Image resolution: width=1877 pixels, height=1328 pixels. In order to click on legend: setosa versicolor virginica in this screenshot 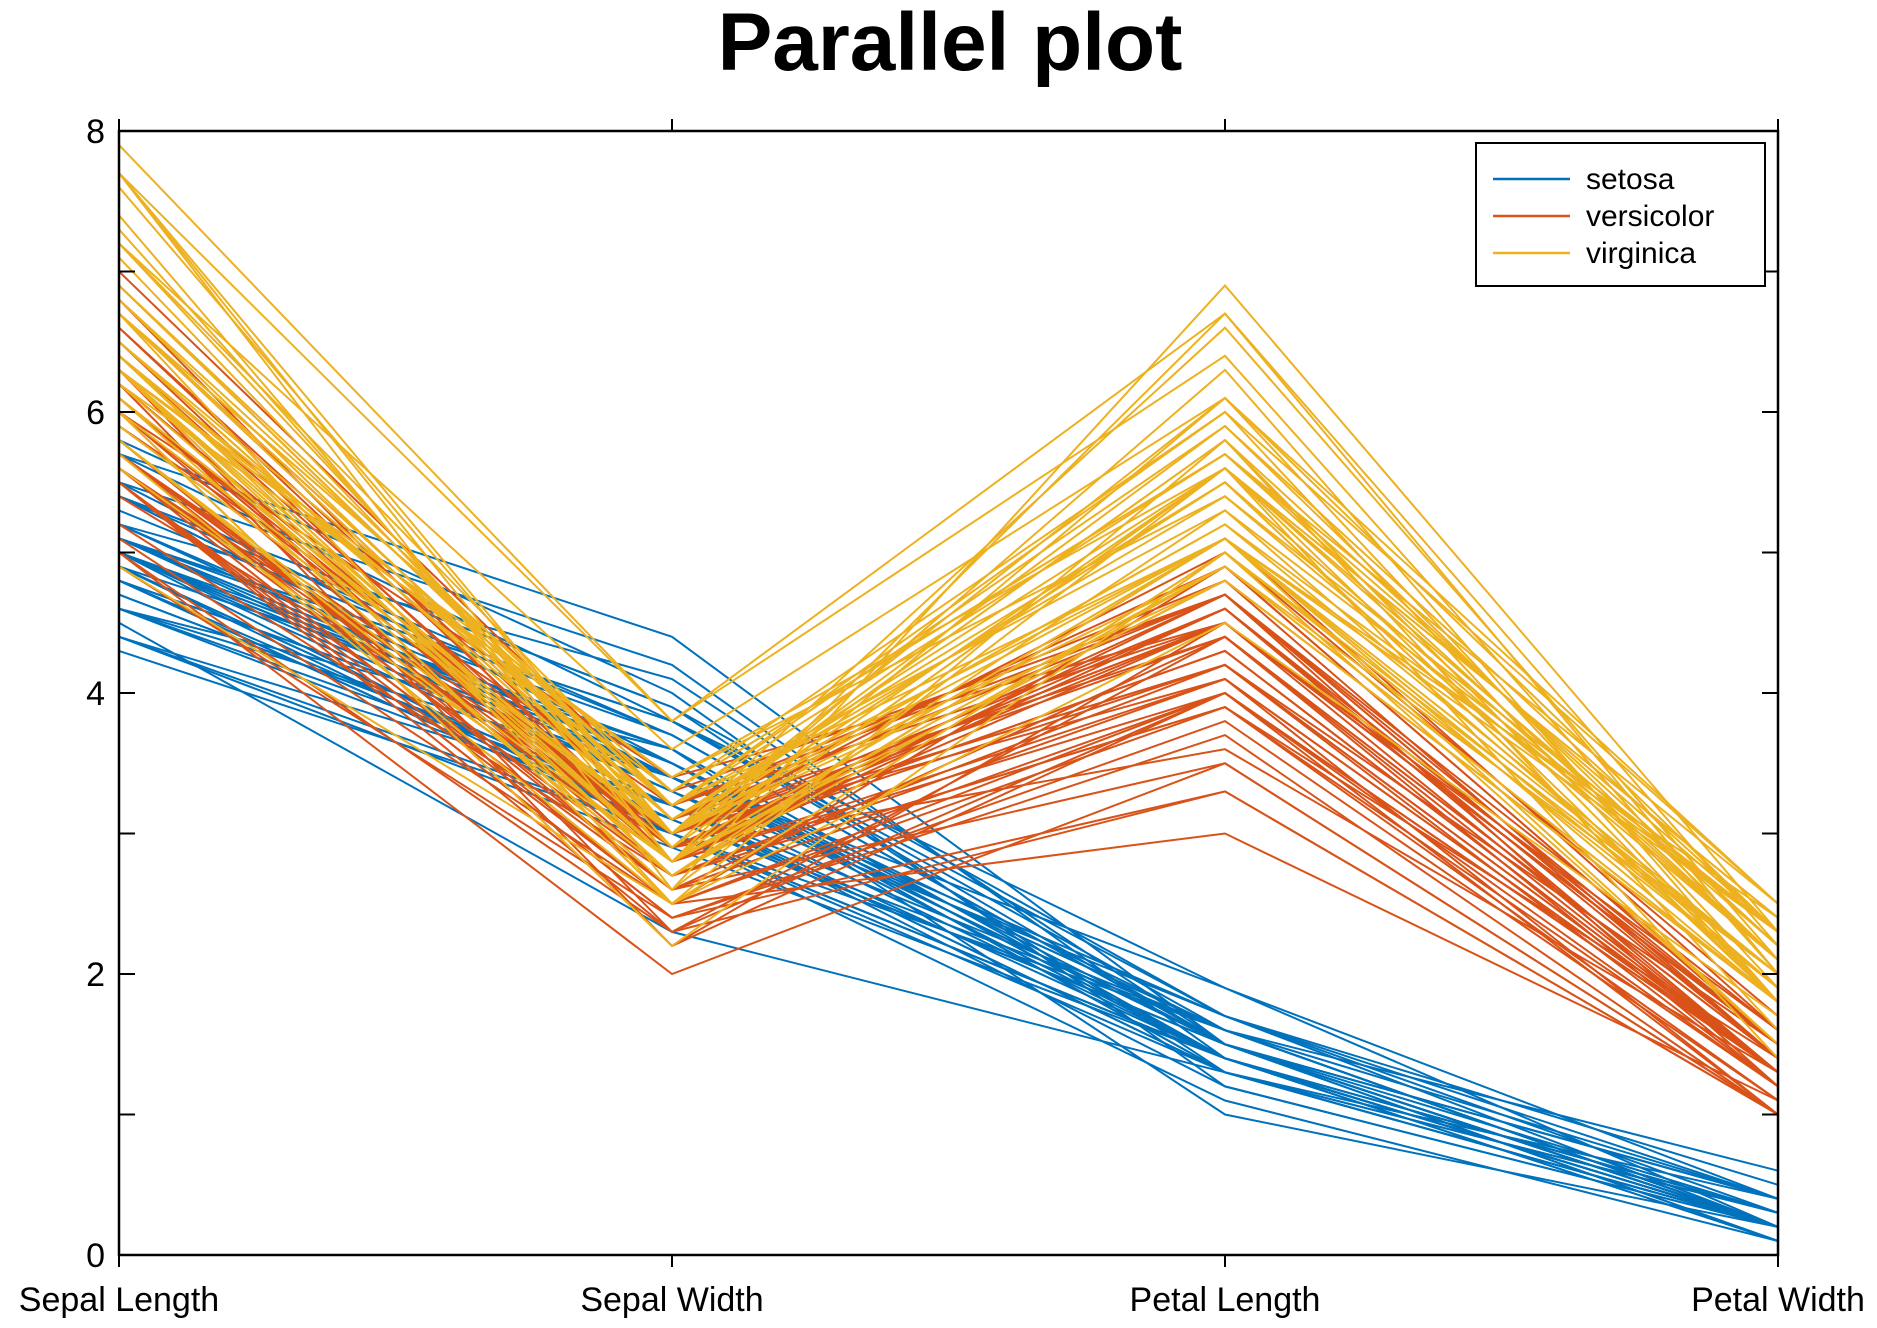, I will do `click(1620, 214)`.